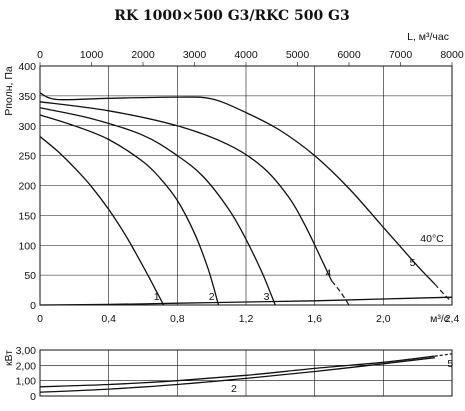  Describe the element at coordinates (27, 187) in the screenshot. I see `y-tick-label: 200` at that location.